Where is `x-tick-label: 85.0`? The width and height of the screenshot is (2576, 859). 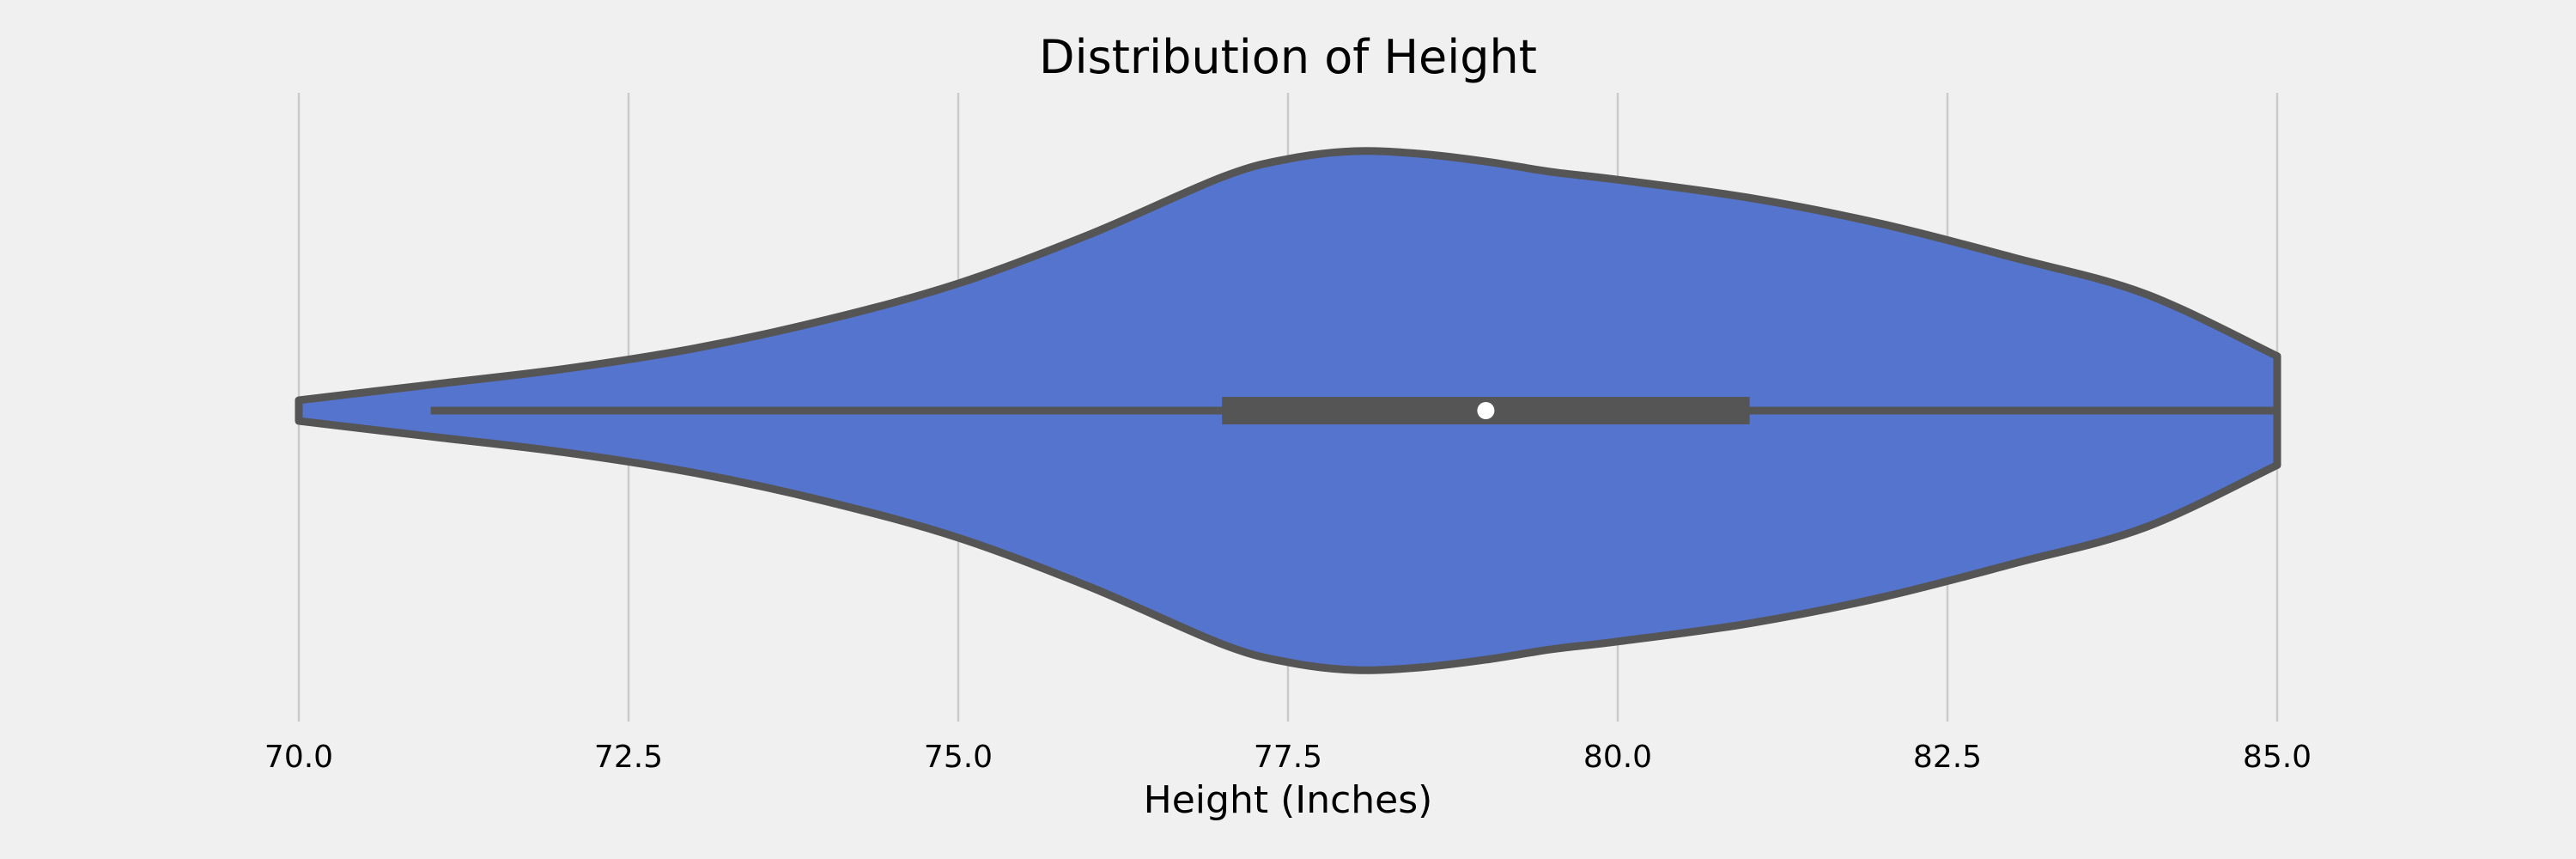
x-tick-label: 85.0 is located at coordinates (2277, 758).